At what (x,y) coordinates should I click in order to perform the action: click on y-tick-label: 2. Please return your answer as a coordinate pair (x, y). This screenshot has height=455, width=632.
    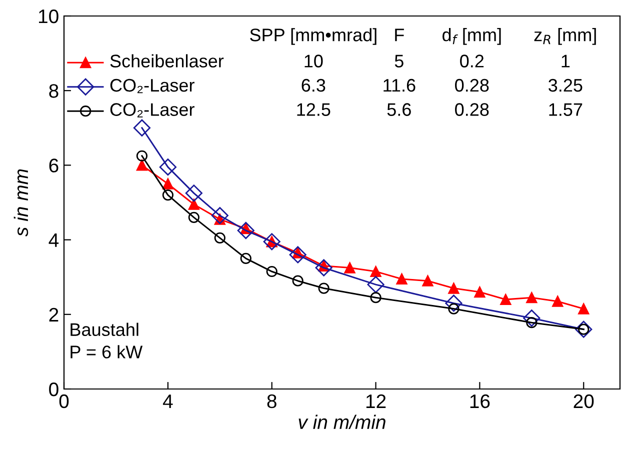
    Looking at the image, I should click on (53, 315).